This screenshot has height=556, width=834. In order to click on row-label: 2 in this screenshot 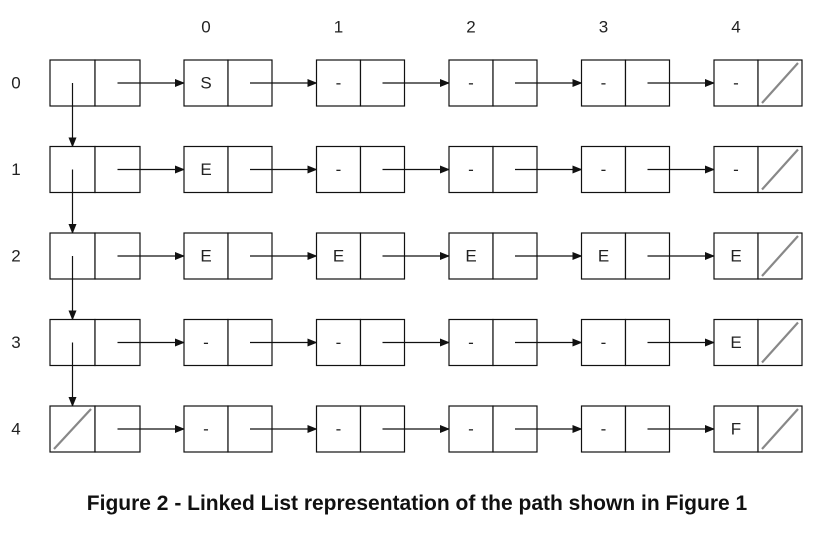, I will do `click(15, 256)`.